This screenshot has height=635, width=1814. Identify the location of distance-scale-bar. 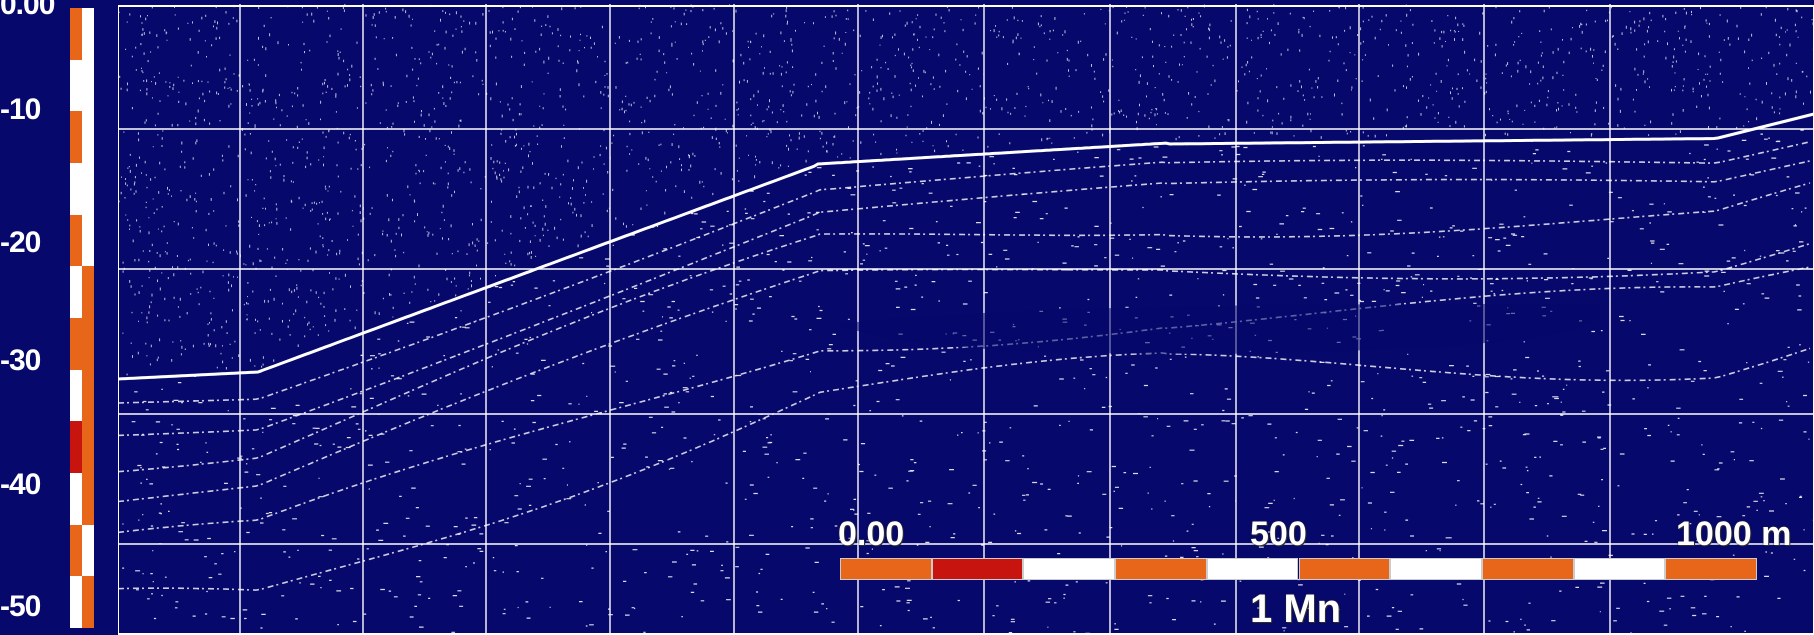
(1298, 569).